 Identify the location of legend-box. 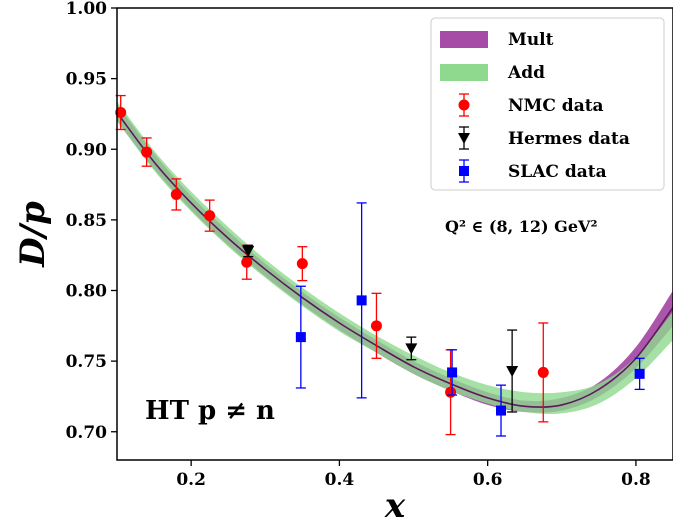
(547, 104).